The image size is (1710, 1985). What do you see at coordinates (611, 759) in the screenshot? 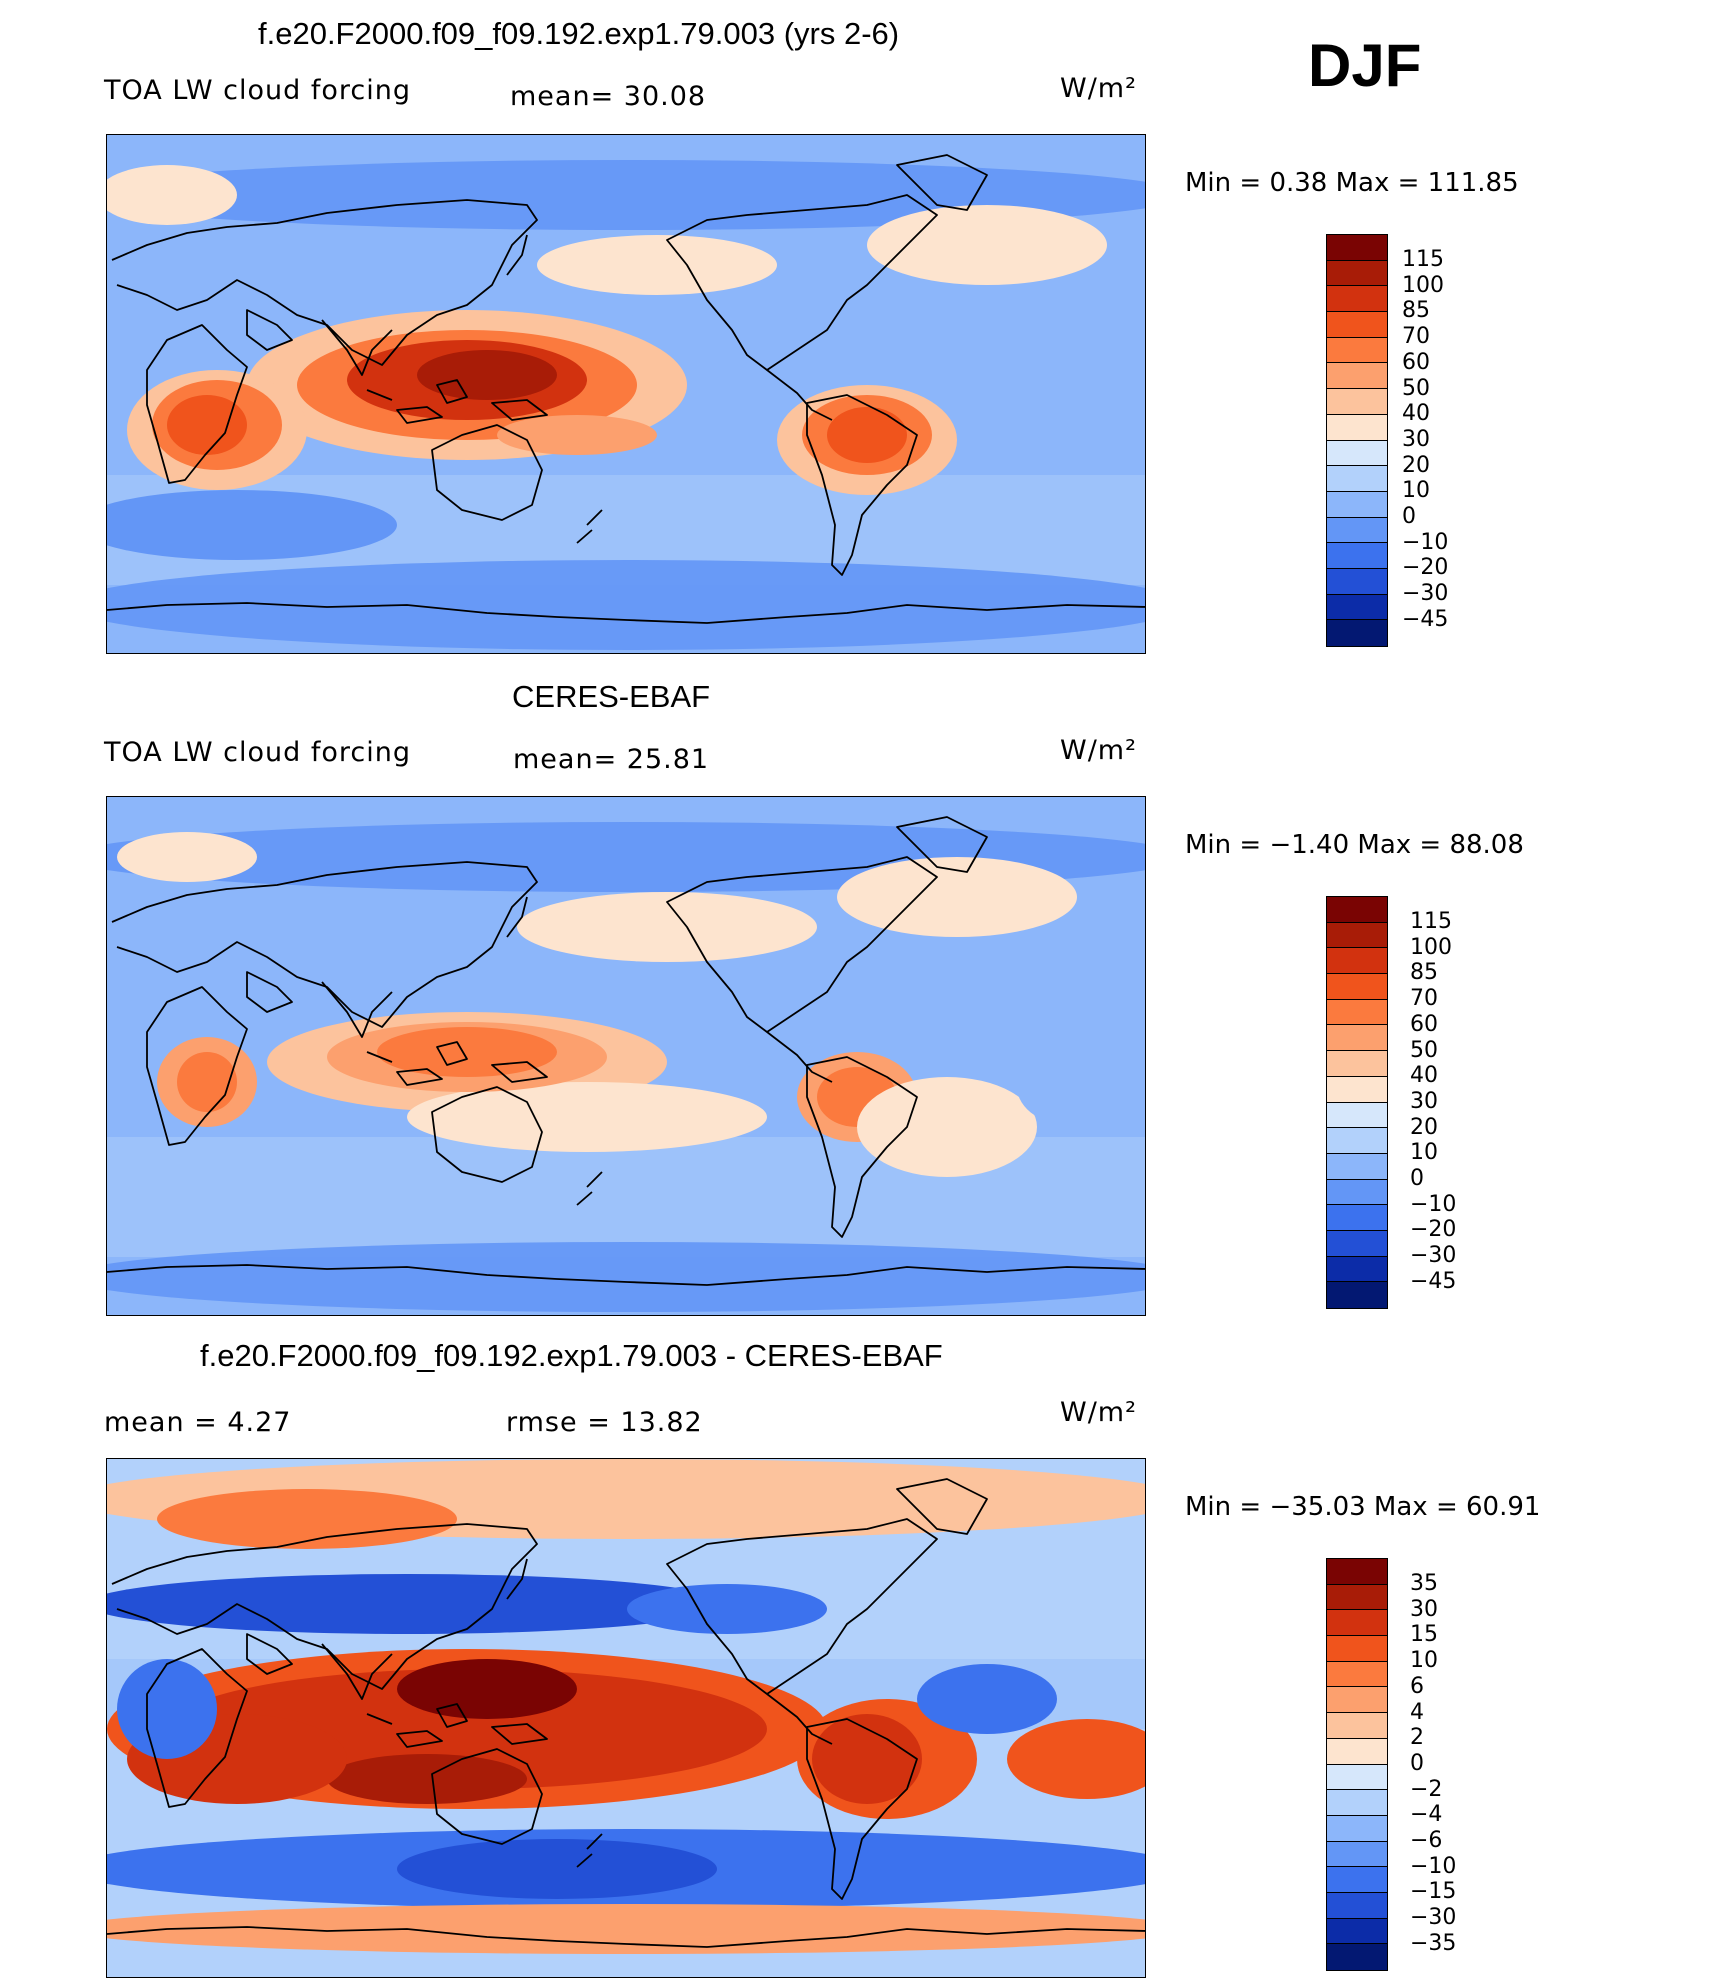
I see `panel-2-mean-label: mean= 25.81` at bounding box center [611, 759].